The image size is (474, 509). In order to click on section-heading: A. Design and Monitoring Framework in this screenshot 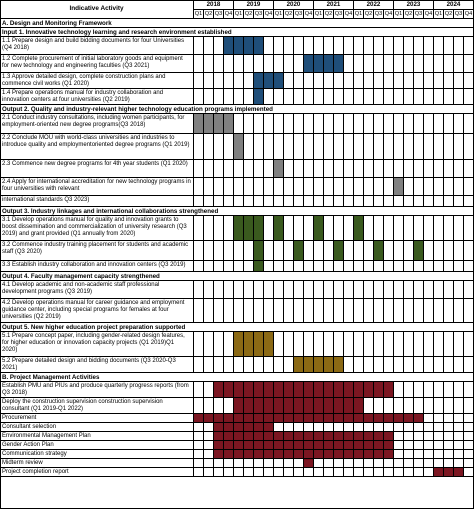, I will do `click(237, 23)`.